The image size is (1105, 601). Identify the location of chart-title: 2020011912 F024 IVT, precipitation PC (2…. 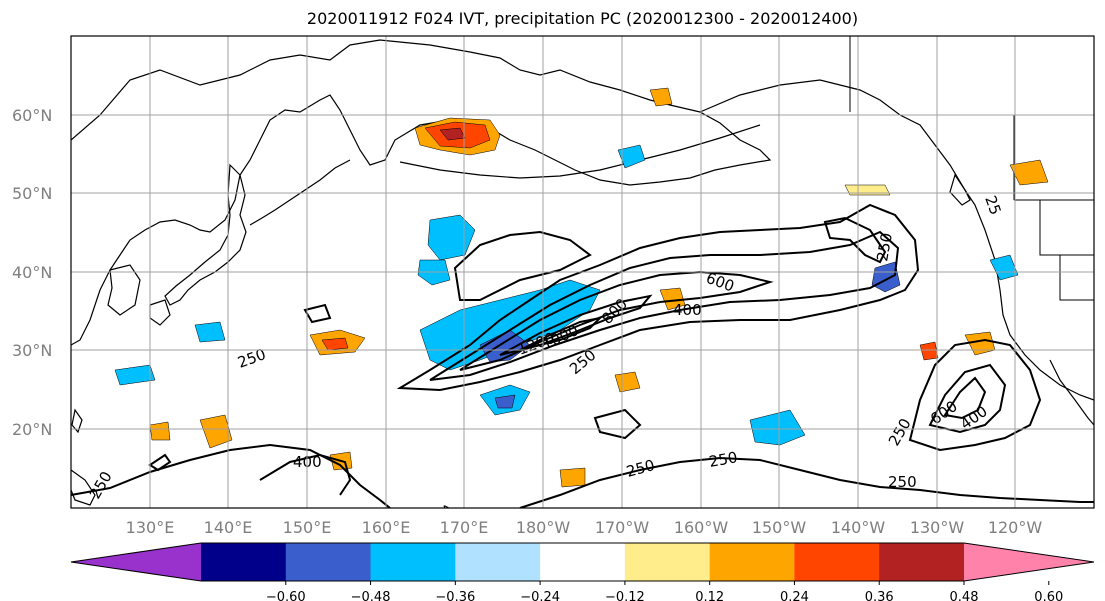
(582, 18).